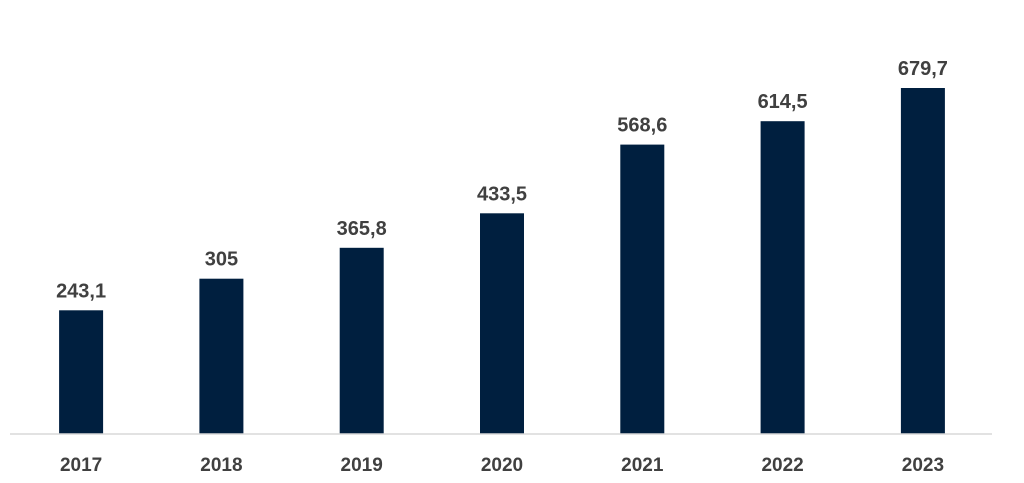  What do you see at coordinates (221, 465) in the screenshot?
I see `x-tick-label-2018: 2018` at bounding box center [221, 465].